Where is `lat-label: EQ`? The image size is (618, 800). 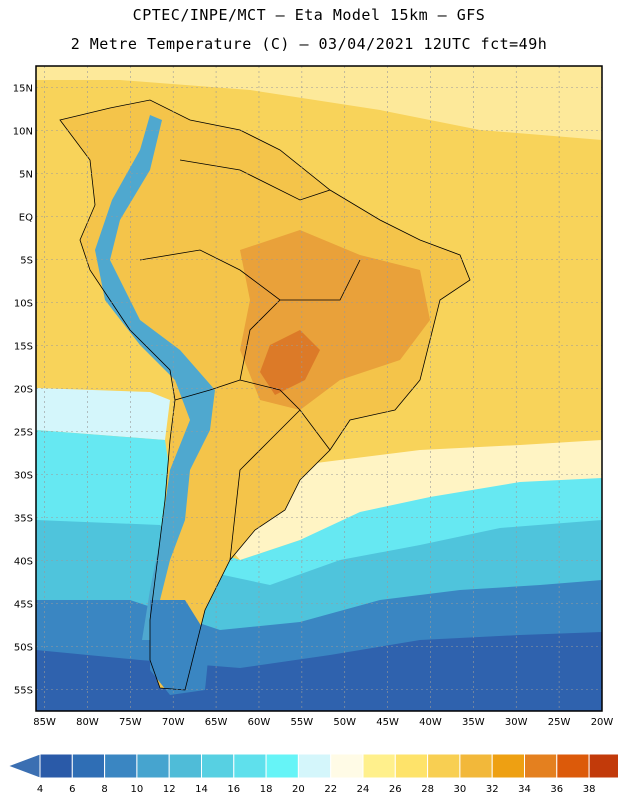 lat-label: EQ is located at coordinates (26, 218).